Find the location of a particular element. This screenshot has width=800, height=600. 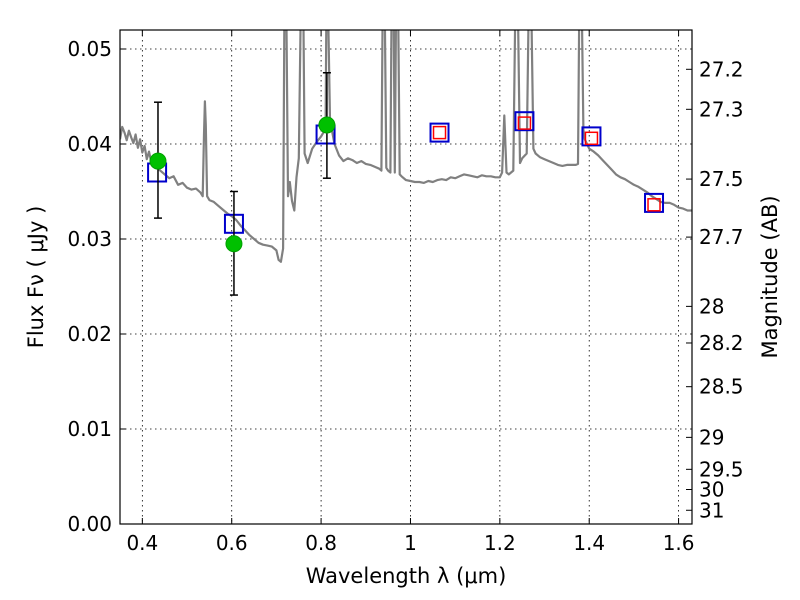

x-tick-label: 0.6 is located at coordinates (232, 543).